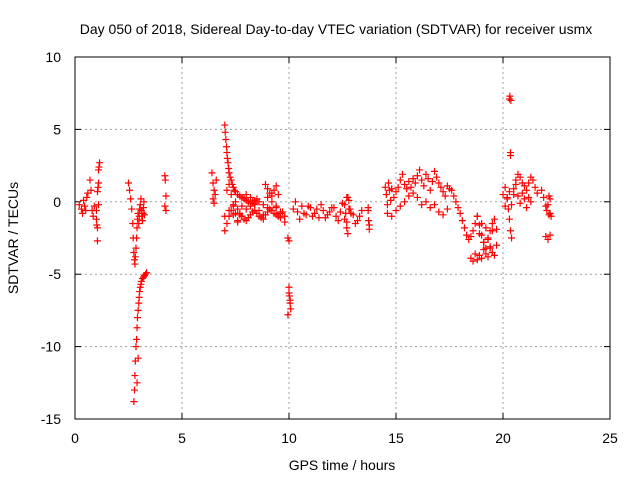 The width and height of the screenshot is (640, 480). What do you see at coordinates (57, 202) in the screenshot?
I see `y-tick-label: 0` at bounding box center [57, 202].